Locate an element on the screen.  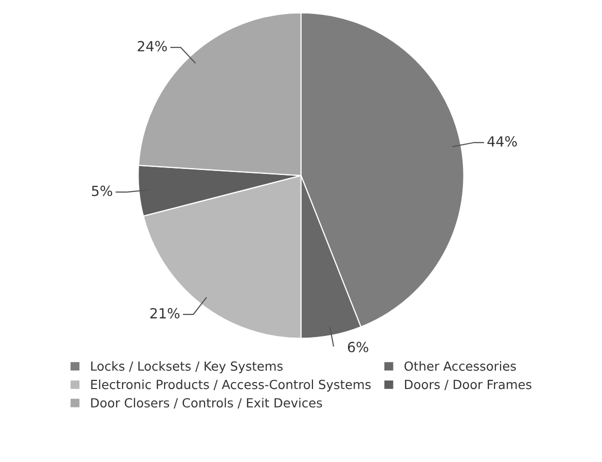
legend-label: Electronic Products / Access-Control Systems is located at coordinates (231, 386).